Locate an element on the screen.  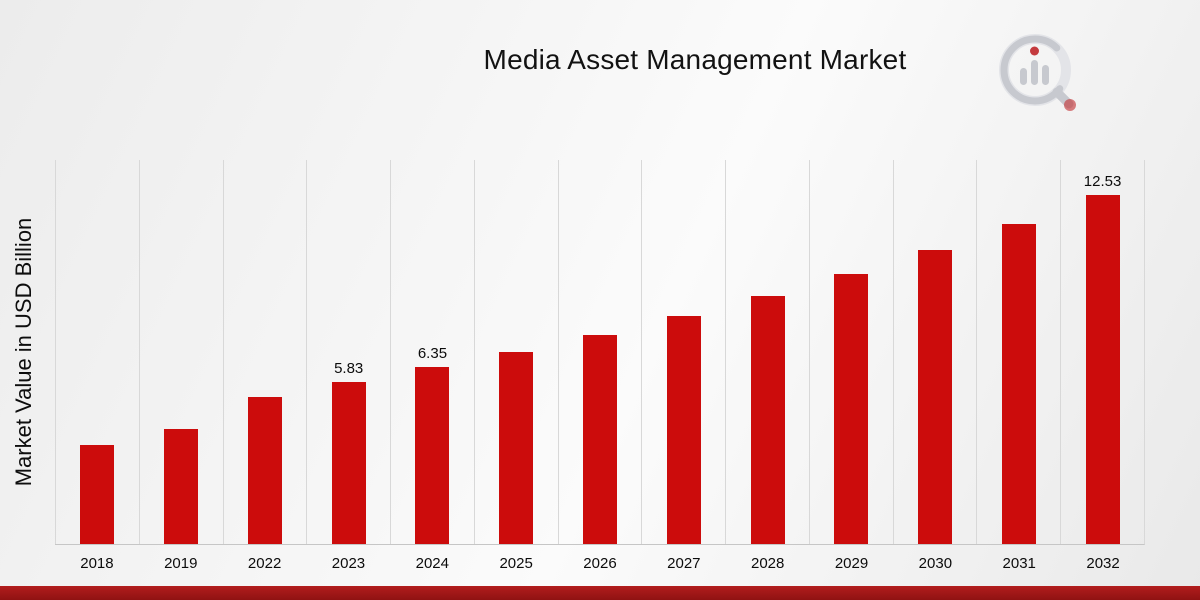
chart-title: Media Asset Management Market is located at coordinates (695, 59).